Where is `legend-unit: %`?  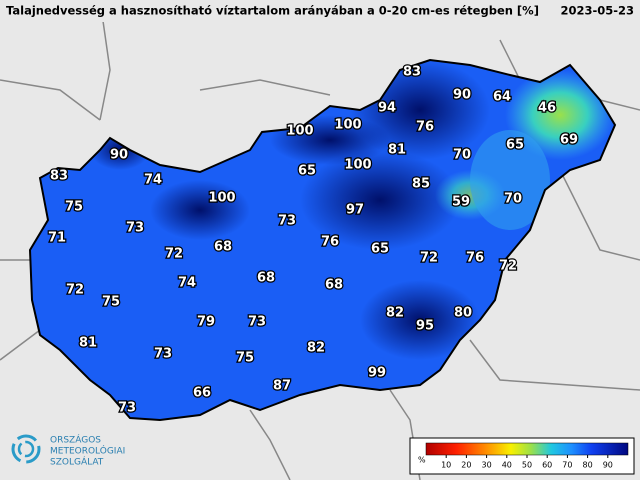 legend-unit: % is located at coordinates (422, 460).